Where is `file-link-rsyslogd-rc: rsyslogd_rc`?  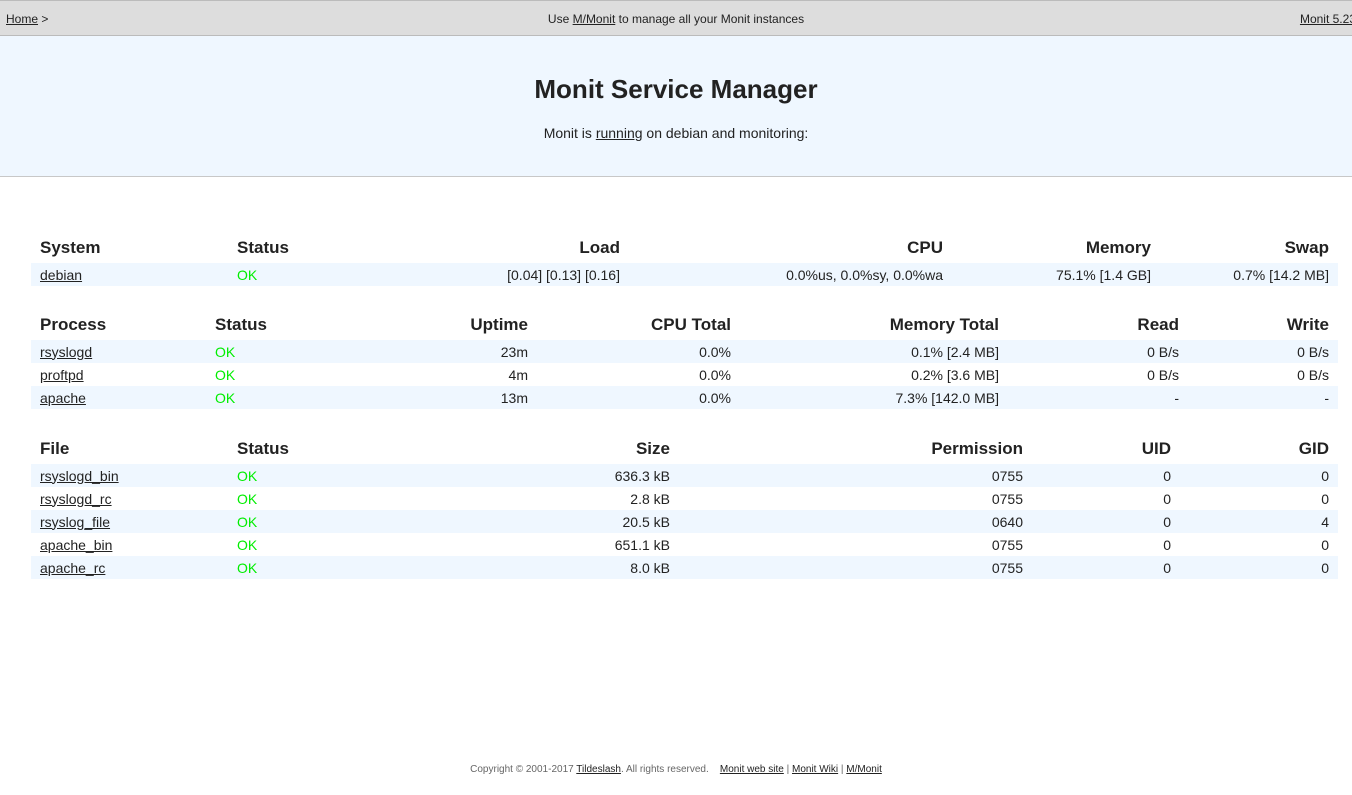
file-link-rsyslogd-rc: rsyslogd_rc is located at coordinates (76, 498).